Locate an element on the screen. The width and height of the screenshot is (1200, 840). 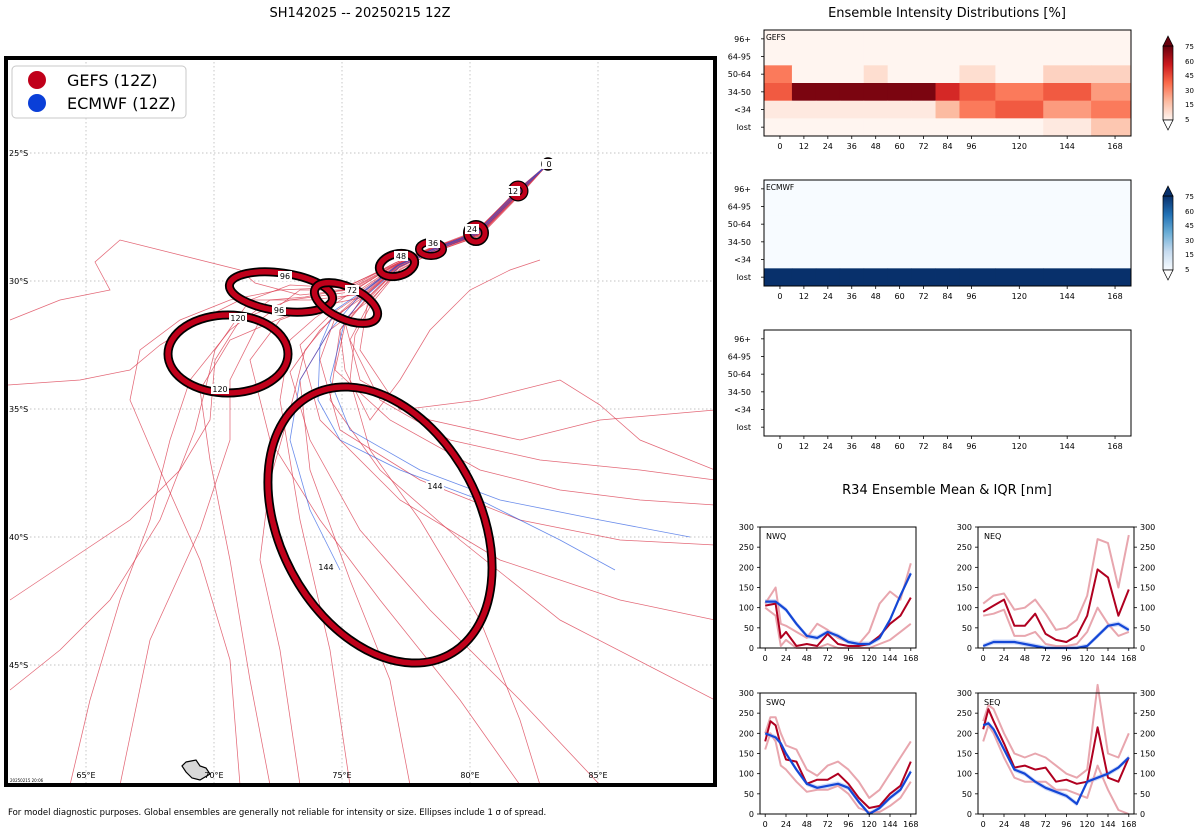
y-tick-label: 64-95 is located at coordinates (739, 207).